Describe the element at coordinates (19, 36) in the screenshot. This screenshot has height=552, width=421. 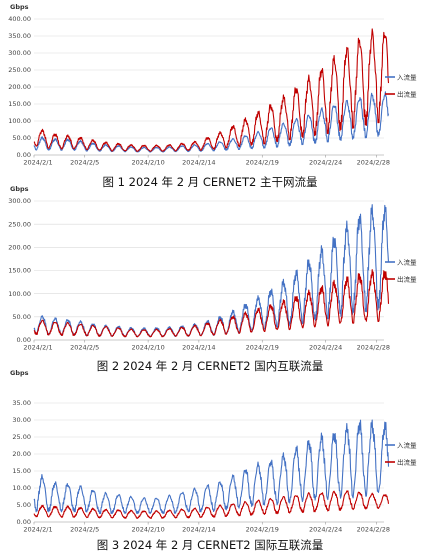
I see `y-tick-label: 350.00` at that location.